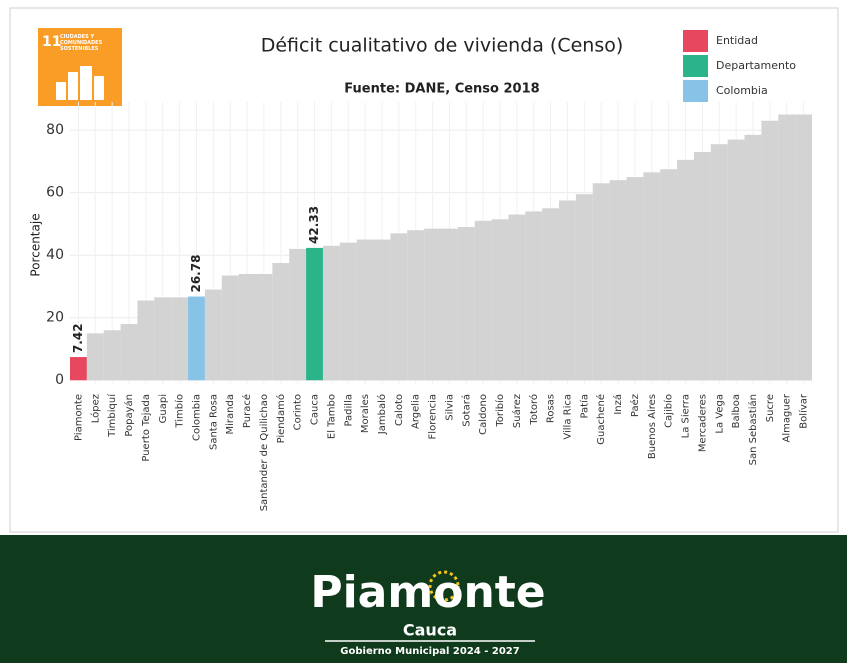 The width and height of the screenshot is (847, 667). I want to click on x-tick-label: Piendamó, so click(281, 418).